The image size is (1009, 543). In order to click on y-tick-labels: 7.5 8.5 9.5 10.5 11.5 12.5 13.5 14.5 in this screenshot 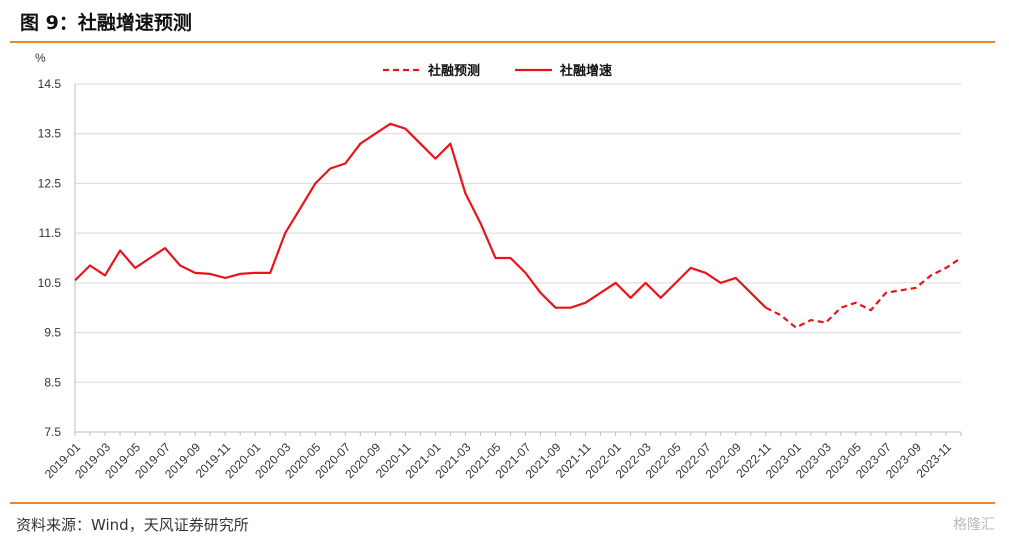, I will do `click(50, 258)`.